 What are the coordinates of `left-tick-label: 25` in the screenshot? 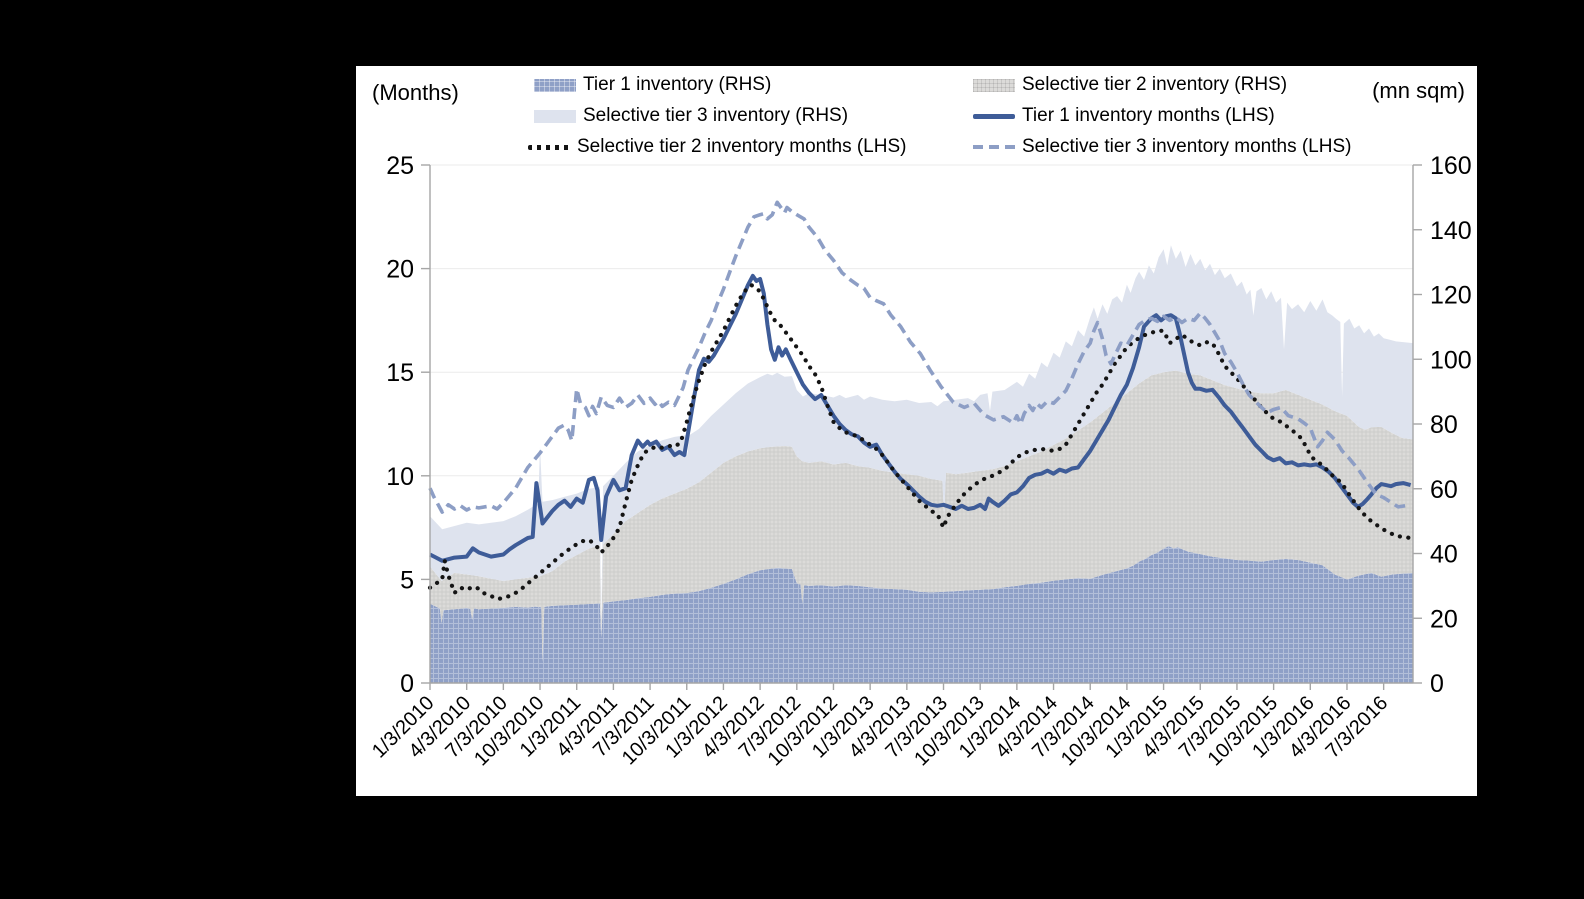 It's located at (400, 166).